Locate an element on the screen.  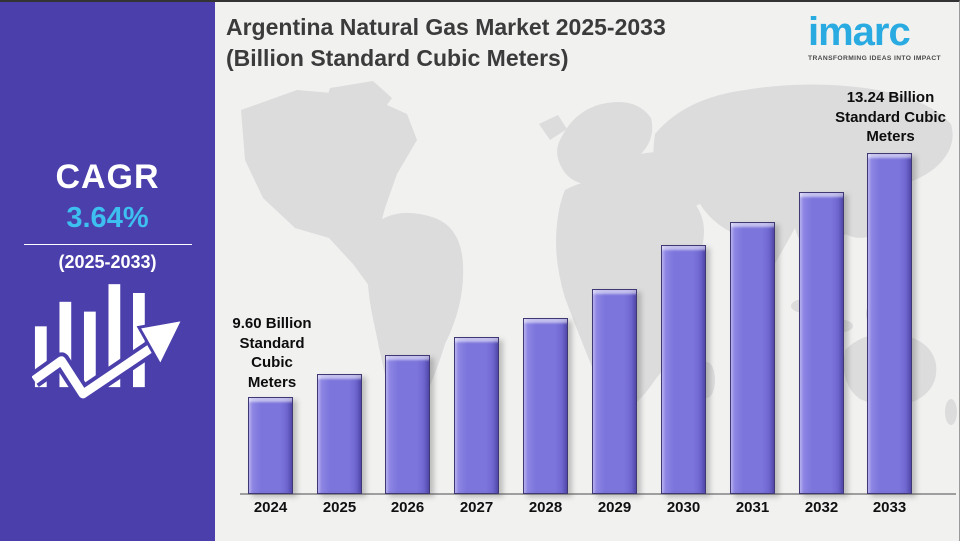
cagr-block: CAGR 3.64% (2025-2033) is located at coordinates (107, 215).